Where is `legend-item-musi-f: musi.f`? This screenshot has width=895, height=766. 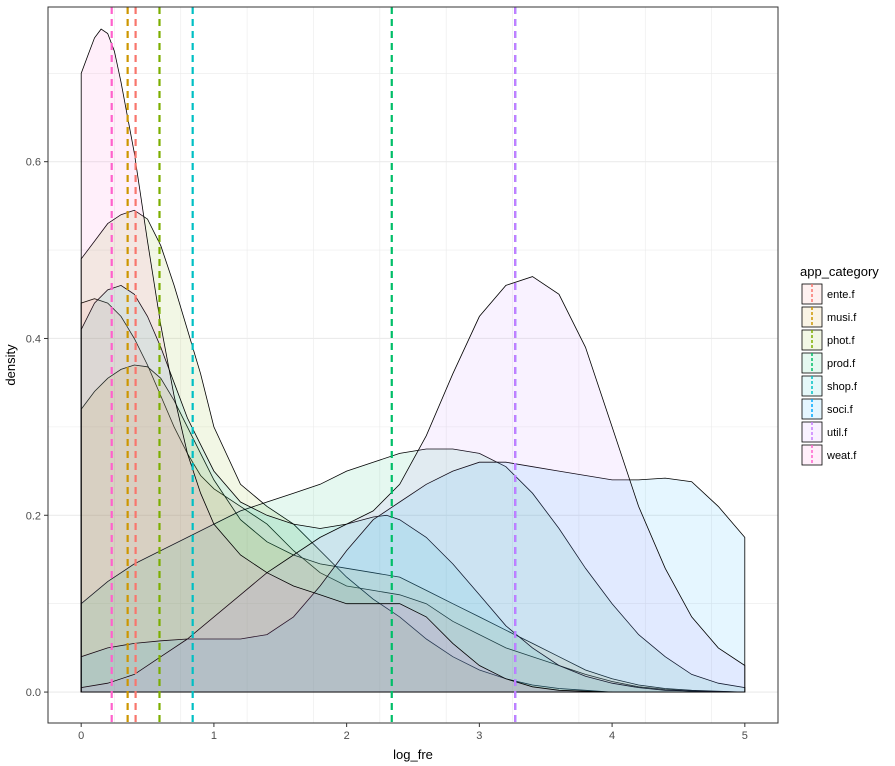
legend-item-musi-f: musi.f is located at coordinates (829, 317).